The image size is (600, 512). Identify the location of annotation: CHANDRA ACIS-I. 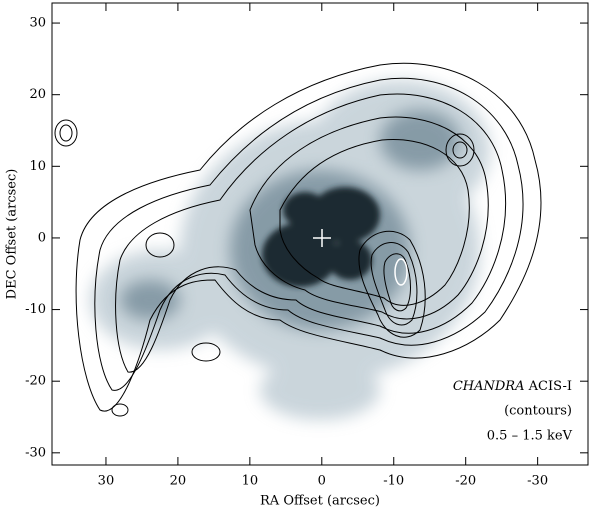
(512, 386).